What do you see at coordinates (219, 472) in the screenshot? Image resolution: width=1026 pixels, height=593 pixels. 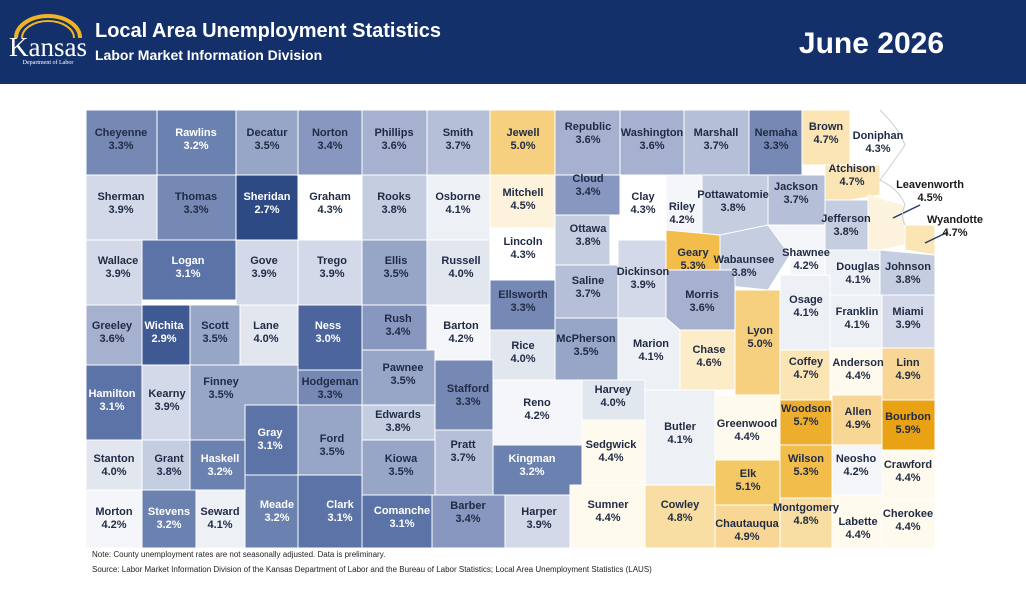 I see `county-rate-haskell: 3.2%` at bounding box center [219, 472].